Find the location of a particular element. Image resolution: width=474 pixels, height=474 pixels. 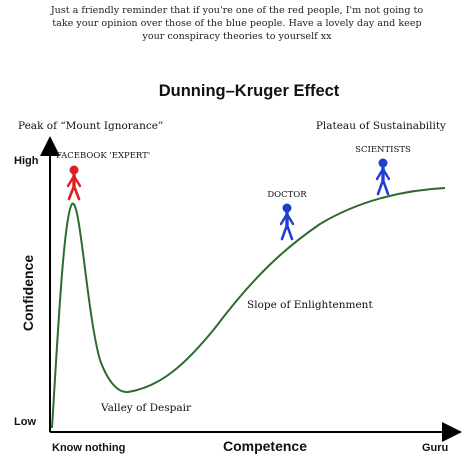

diagram-title: Dunning–Kruger Effect is located at coordinates (249, 91).